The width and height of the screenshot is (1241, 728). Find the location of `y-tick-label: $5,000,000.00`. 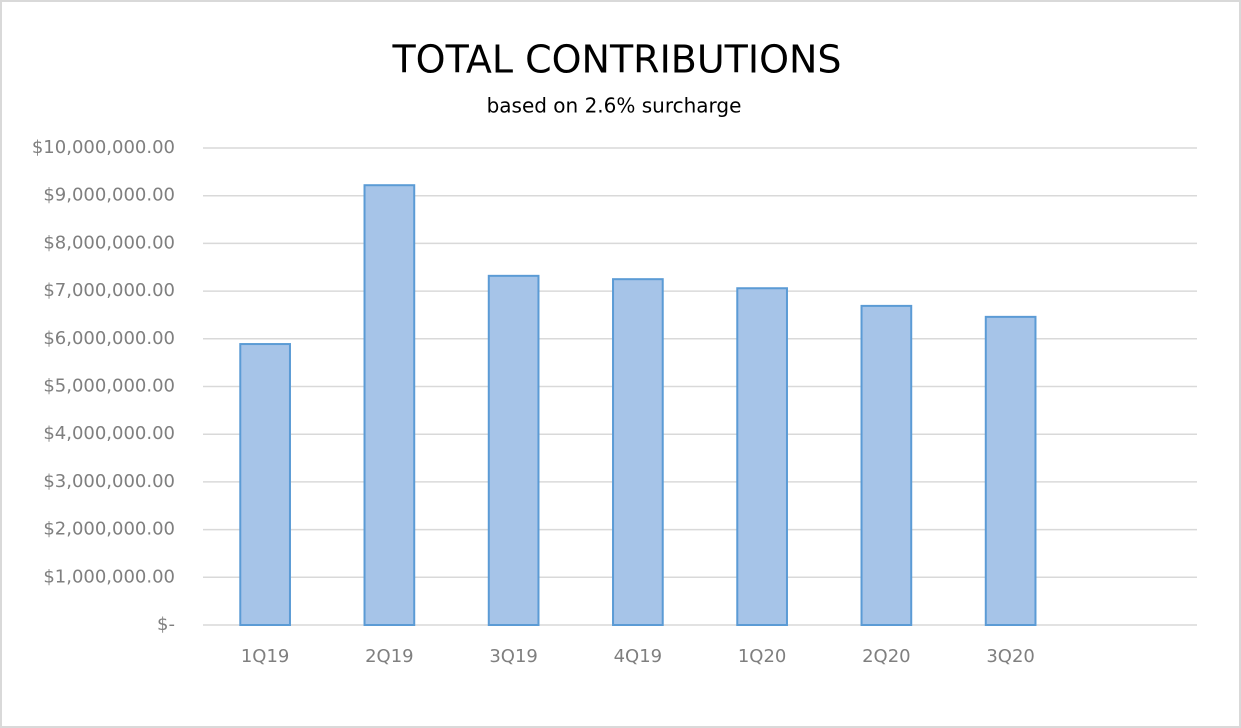

y-tick-label: $5,000,000.00 is located at coordinates (109, 386).